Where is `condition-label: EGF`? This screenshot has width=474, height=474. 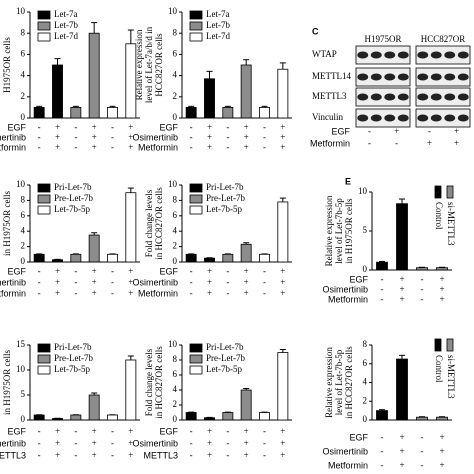 condition-label: EGF is located at coordinates (16, 431).